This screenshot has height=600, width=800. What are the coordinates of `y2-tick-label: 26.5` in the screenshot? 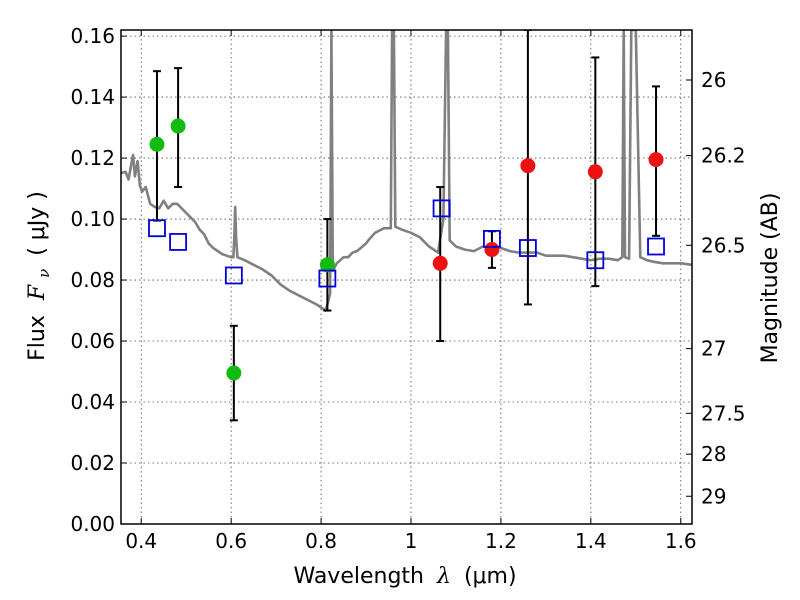 It's located at (723, 245).